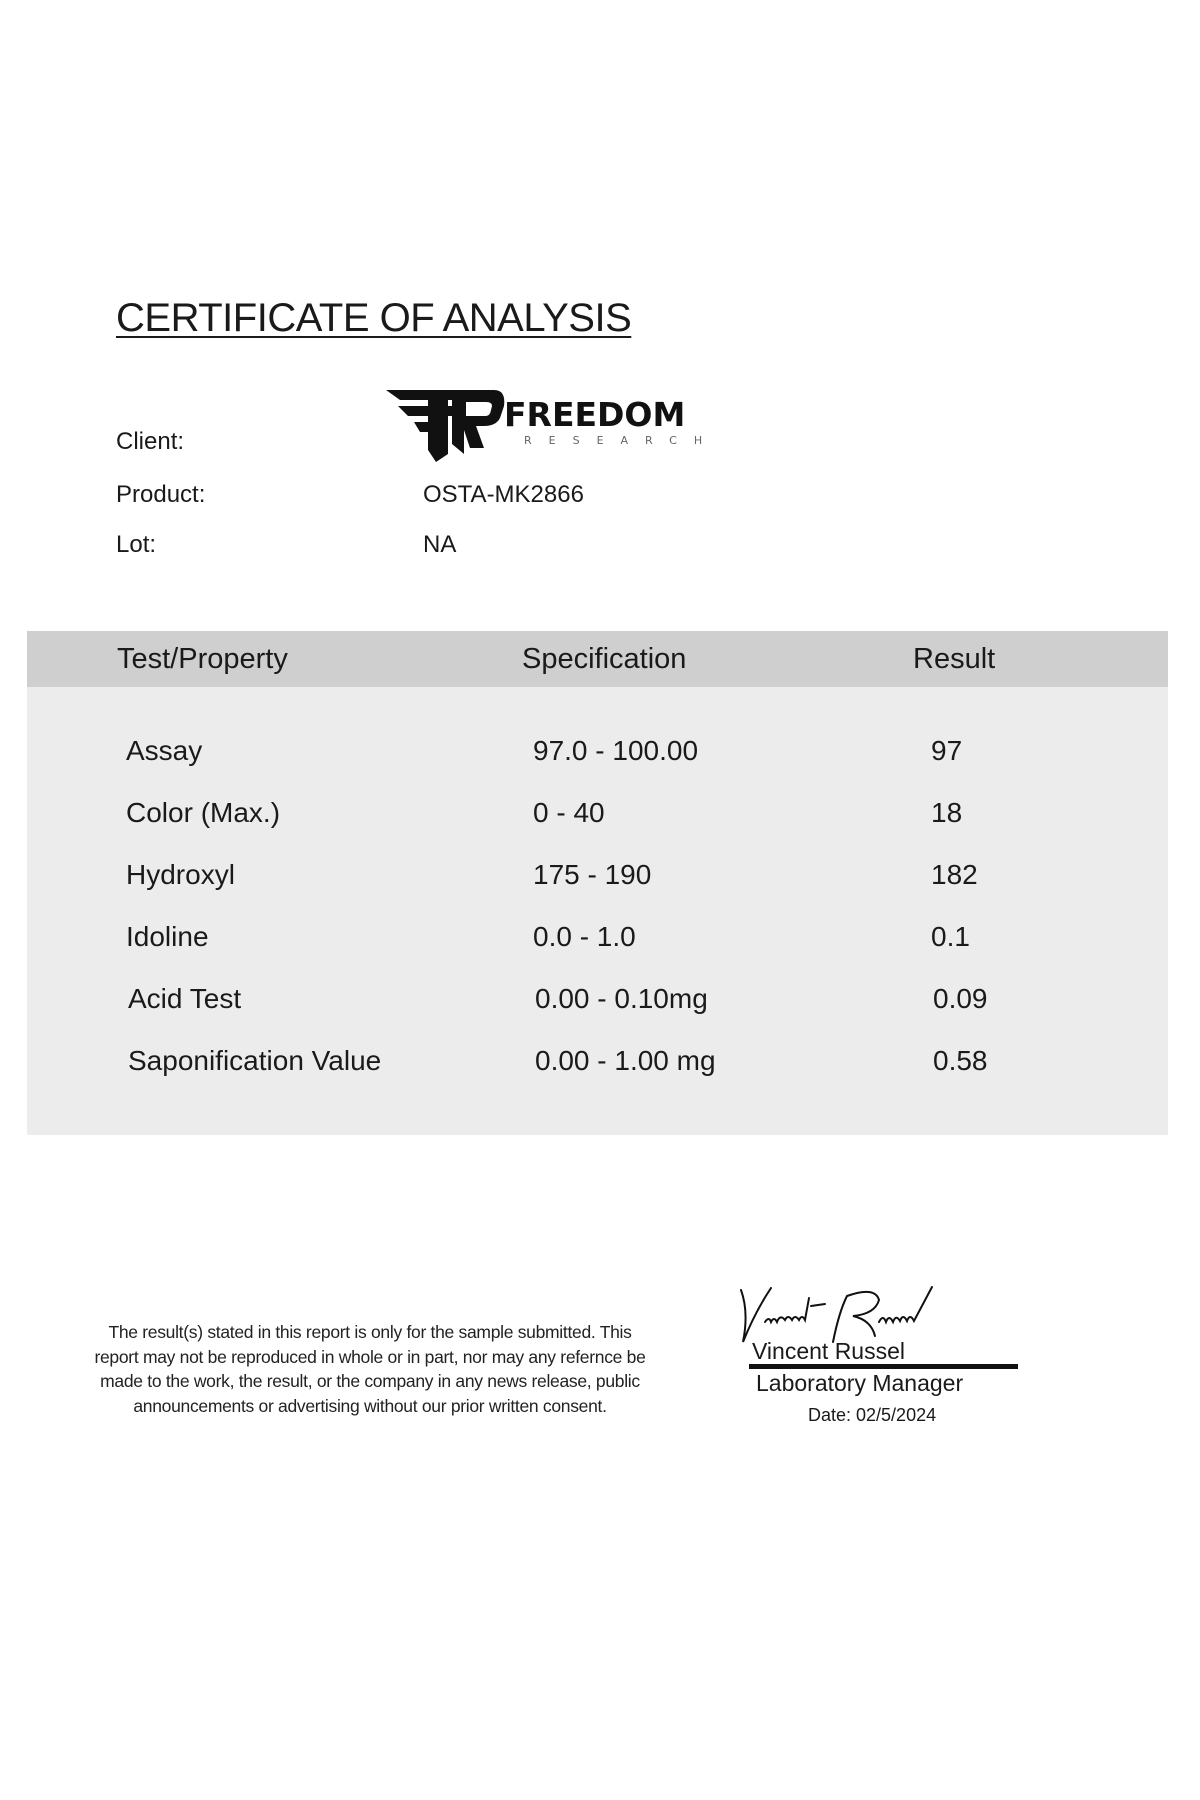 This screenshot has width=1200, height=1800. Describe the element at coordinates (167, 936) in the screenshot. I see `test-name-cell: Idoline` at that location.